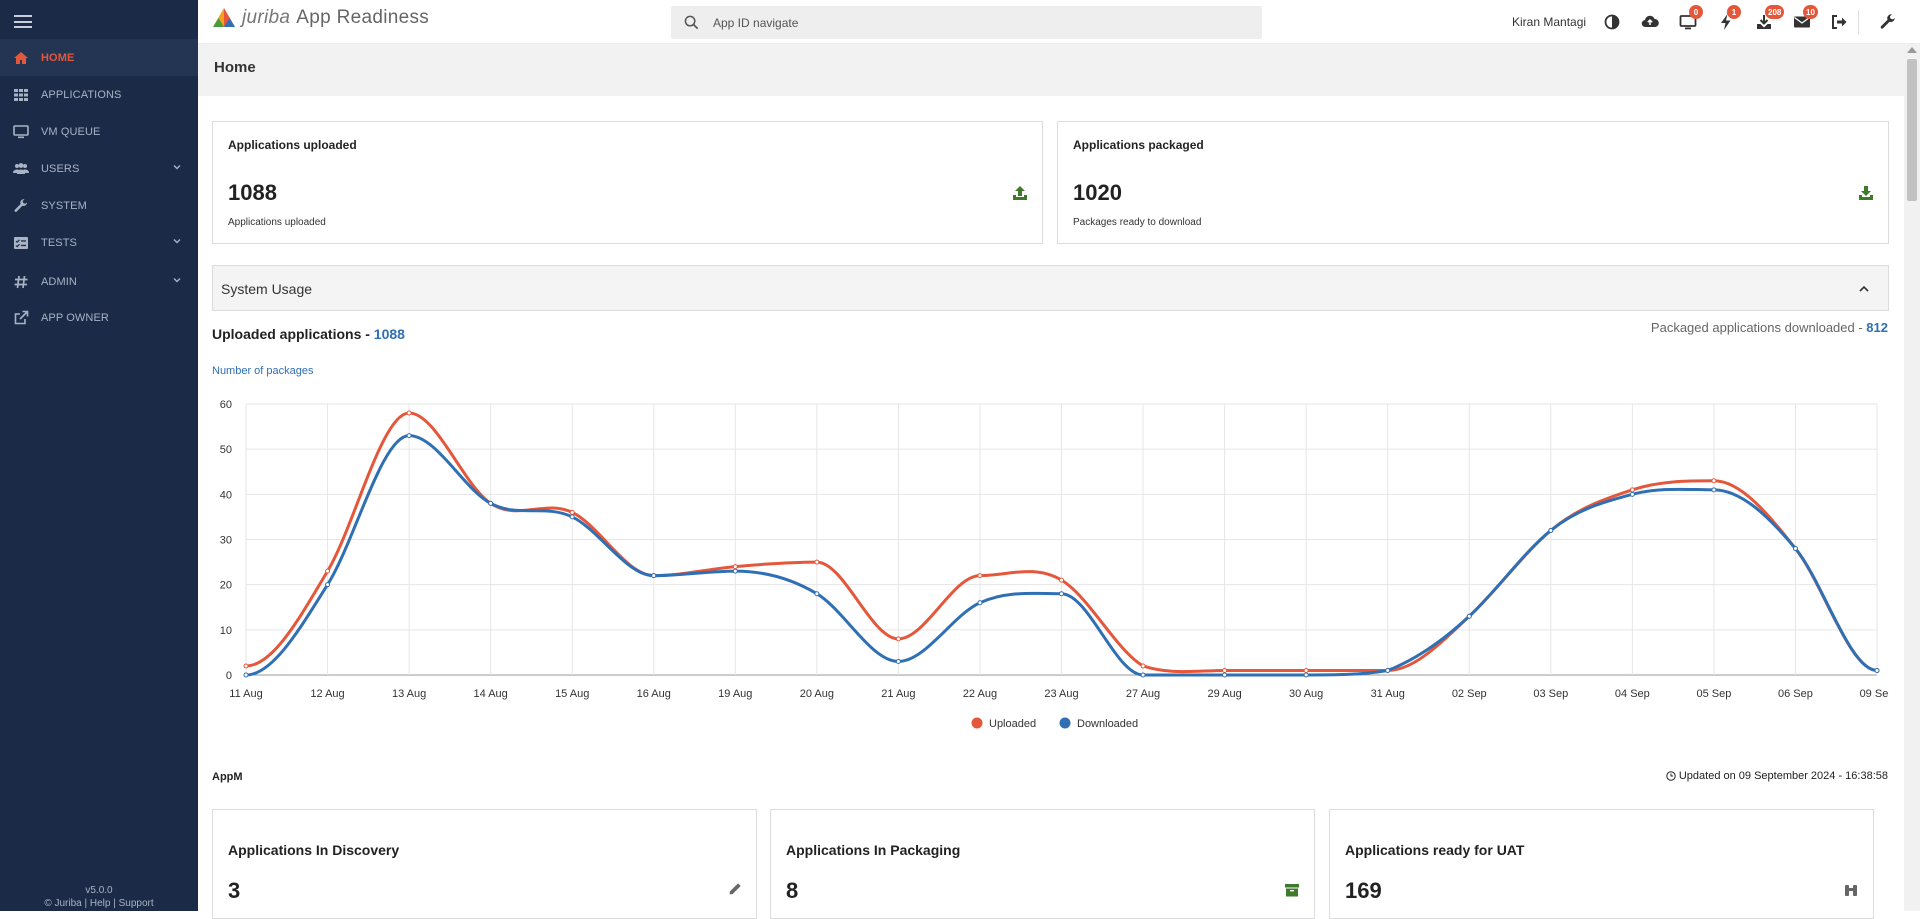 This screenshot has width=1920, height=919. What do you see at coordinates (1050, 288) in the screenshot?
I see `system-usage-header: System Usage` at bounding box center [1050, 288].